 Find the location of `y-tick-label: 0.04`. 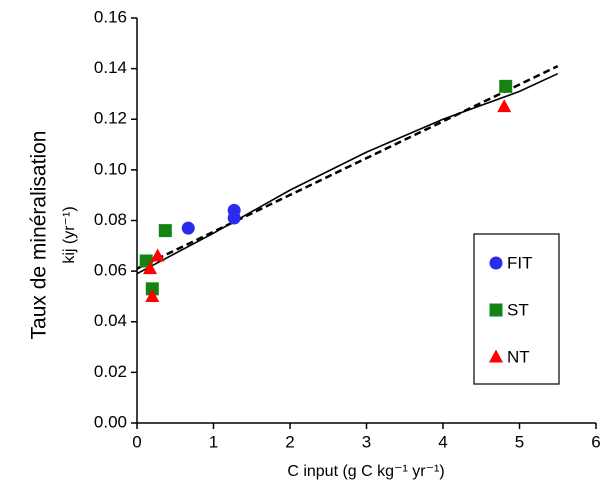

y-tick-label: 0.04 is located at coordinates (110, 320).